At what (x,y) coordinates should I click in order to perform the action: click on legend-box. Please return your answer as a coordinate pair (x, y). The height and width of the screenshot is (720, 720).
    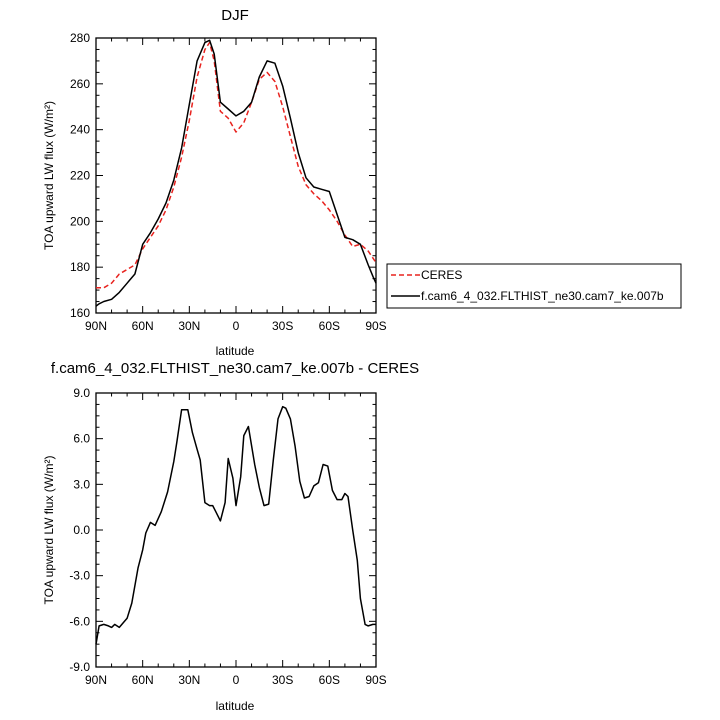
    Looking at the image, I should click on (534, 286).